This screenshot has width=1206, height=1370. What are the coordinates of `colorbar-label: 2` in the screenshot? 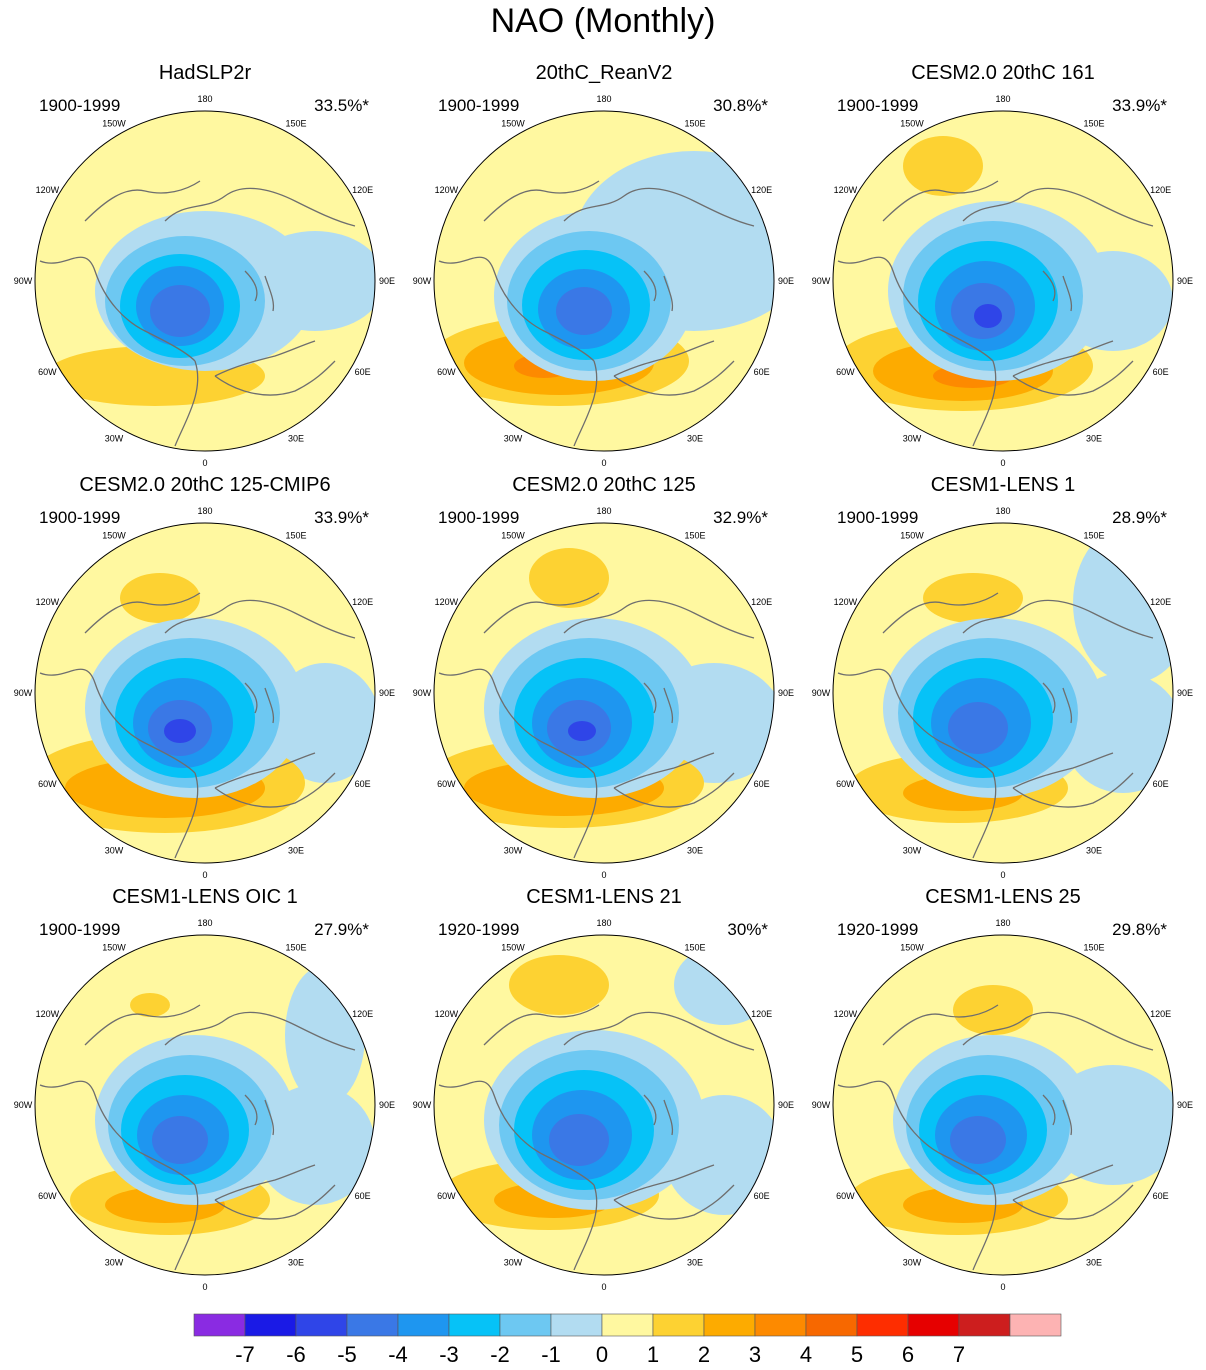 It's located at (704, 1354).